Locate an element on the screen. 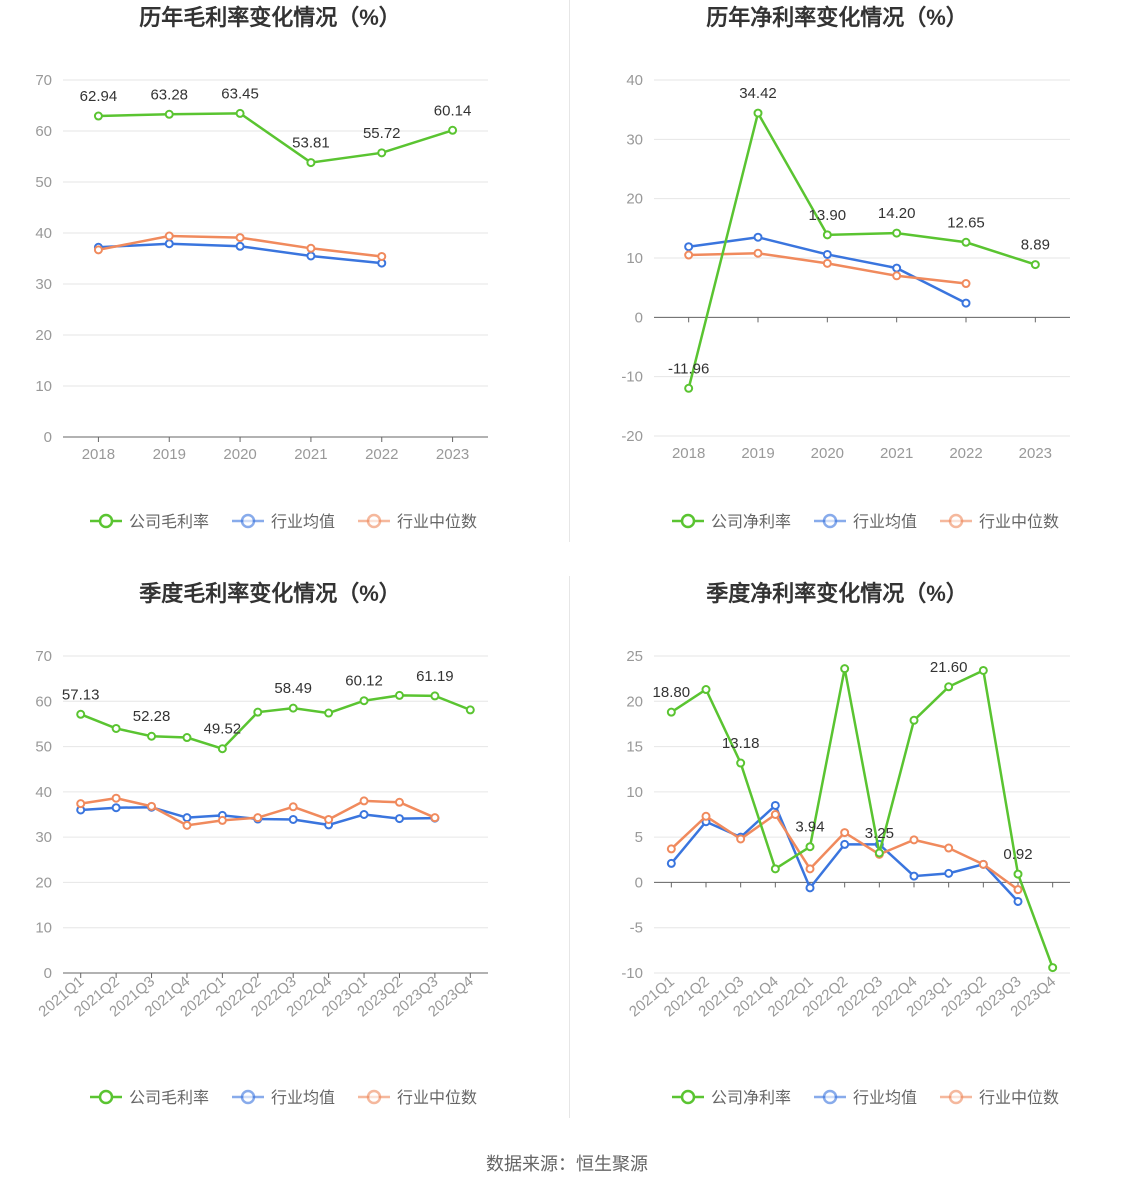 Image resolution: width=1134 pixels, height=1188 pixels. data-label: 13.90 is located at coordinates (828, 215).